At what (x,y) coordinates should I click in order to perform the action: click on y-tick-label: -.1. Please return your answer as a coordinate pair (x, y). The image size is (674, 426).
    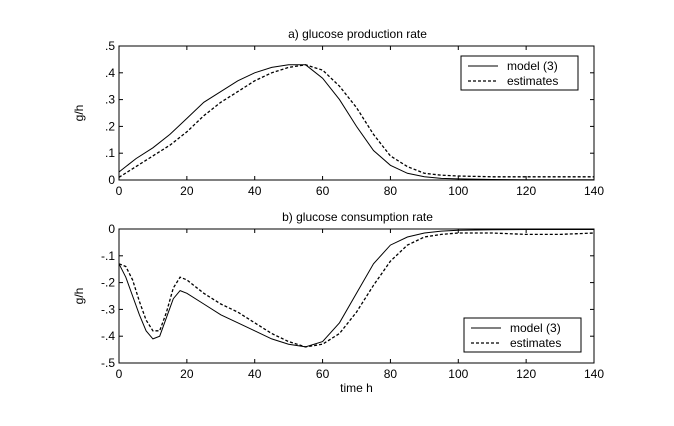
    Looking at the image, I should click on (108, 256).